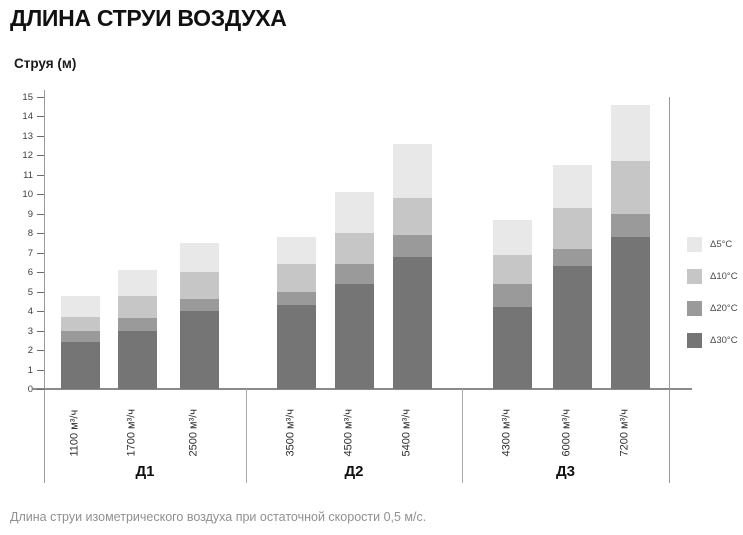 Image resolution: width=743 pixels, height=535 pixels. I want to click on y-tick-label: 9, so click(30, 214).